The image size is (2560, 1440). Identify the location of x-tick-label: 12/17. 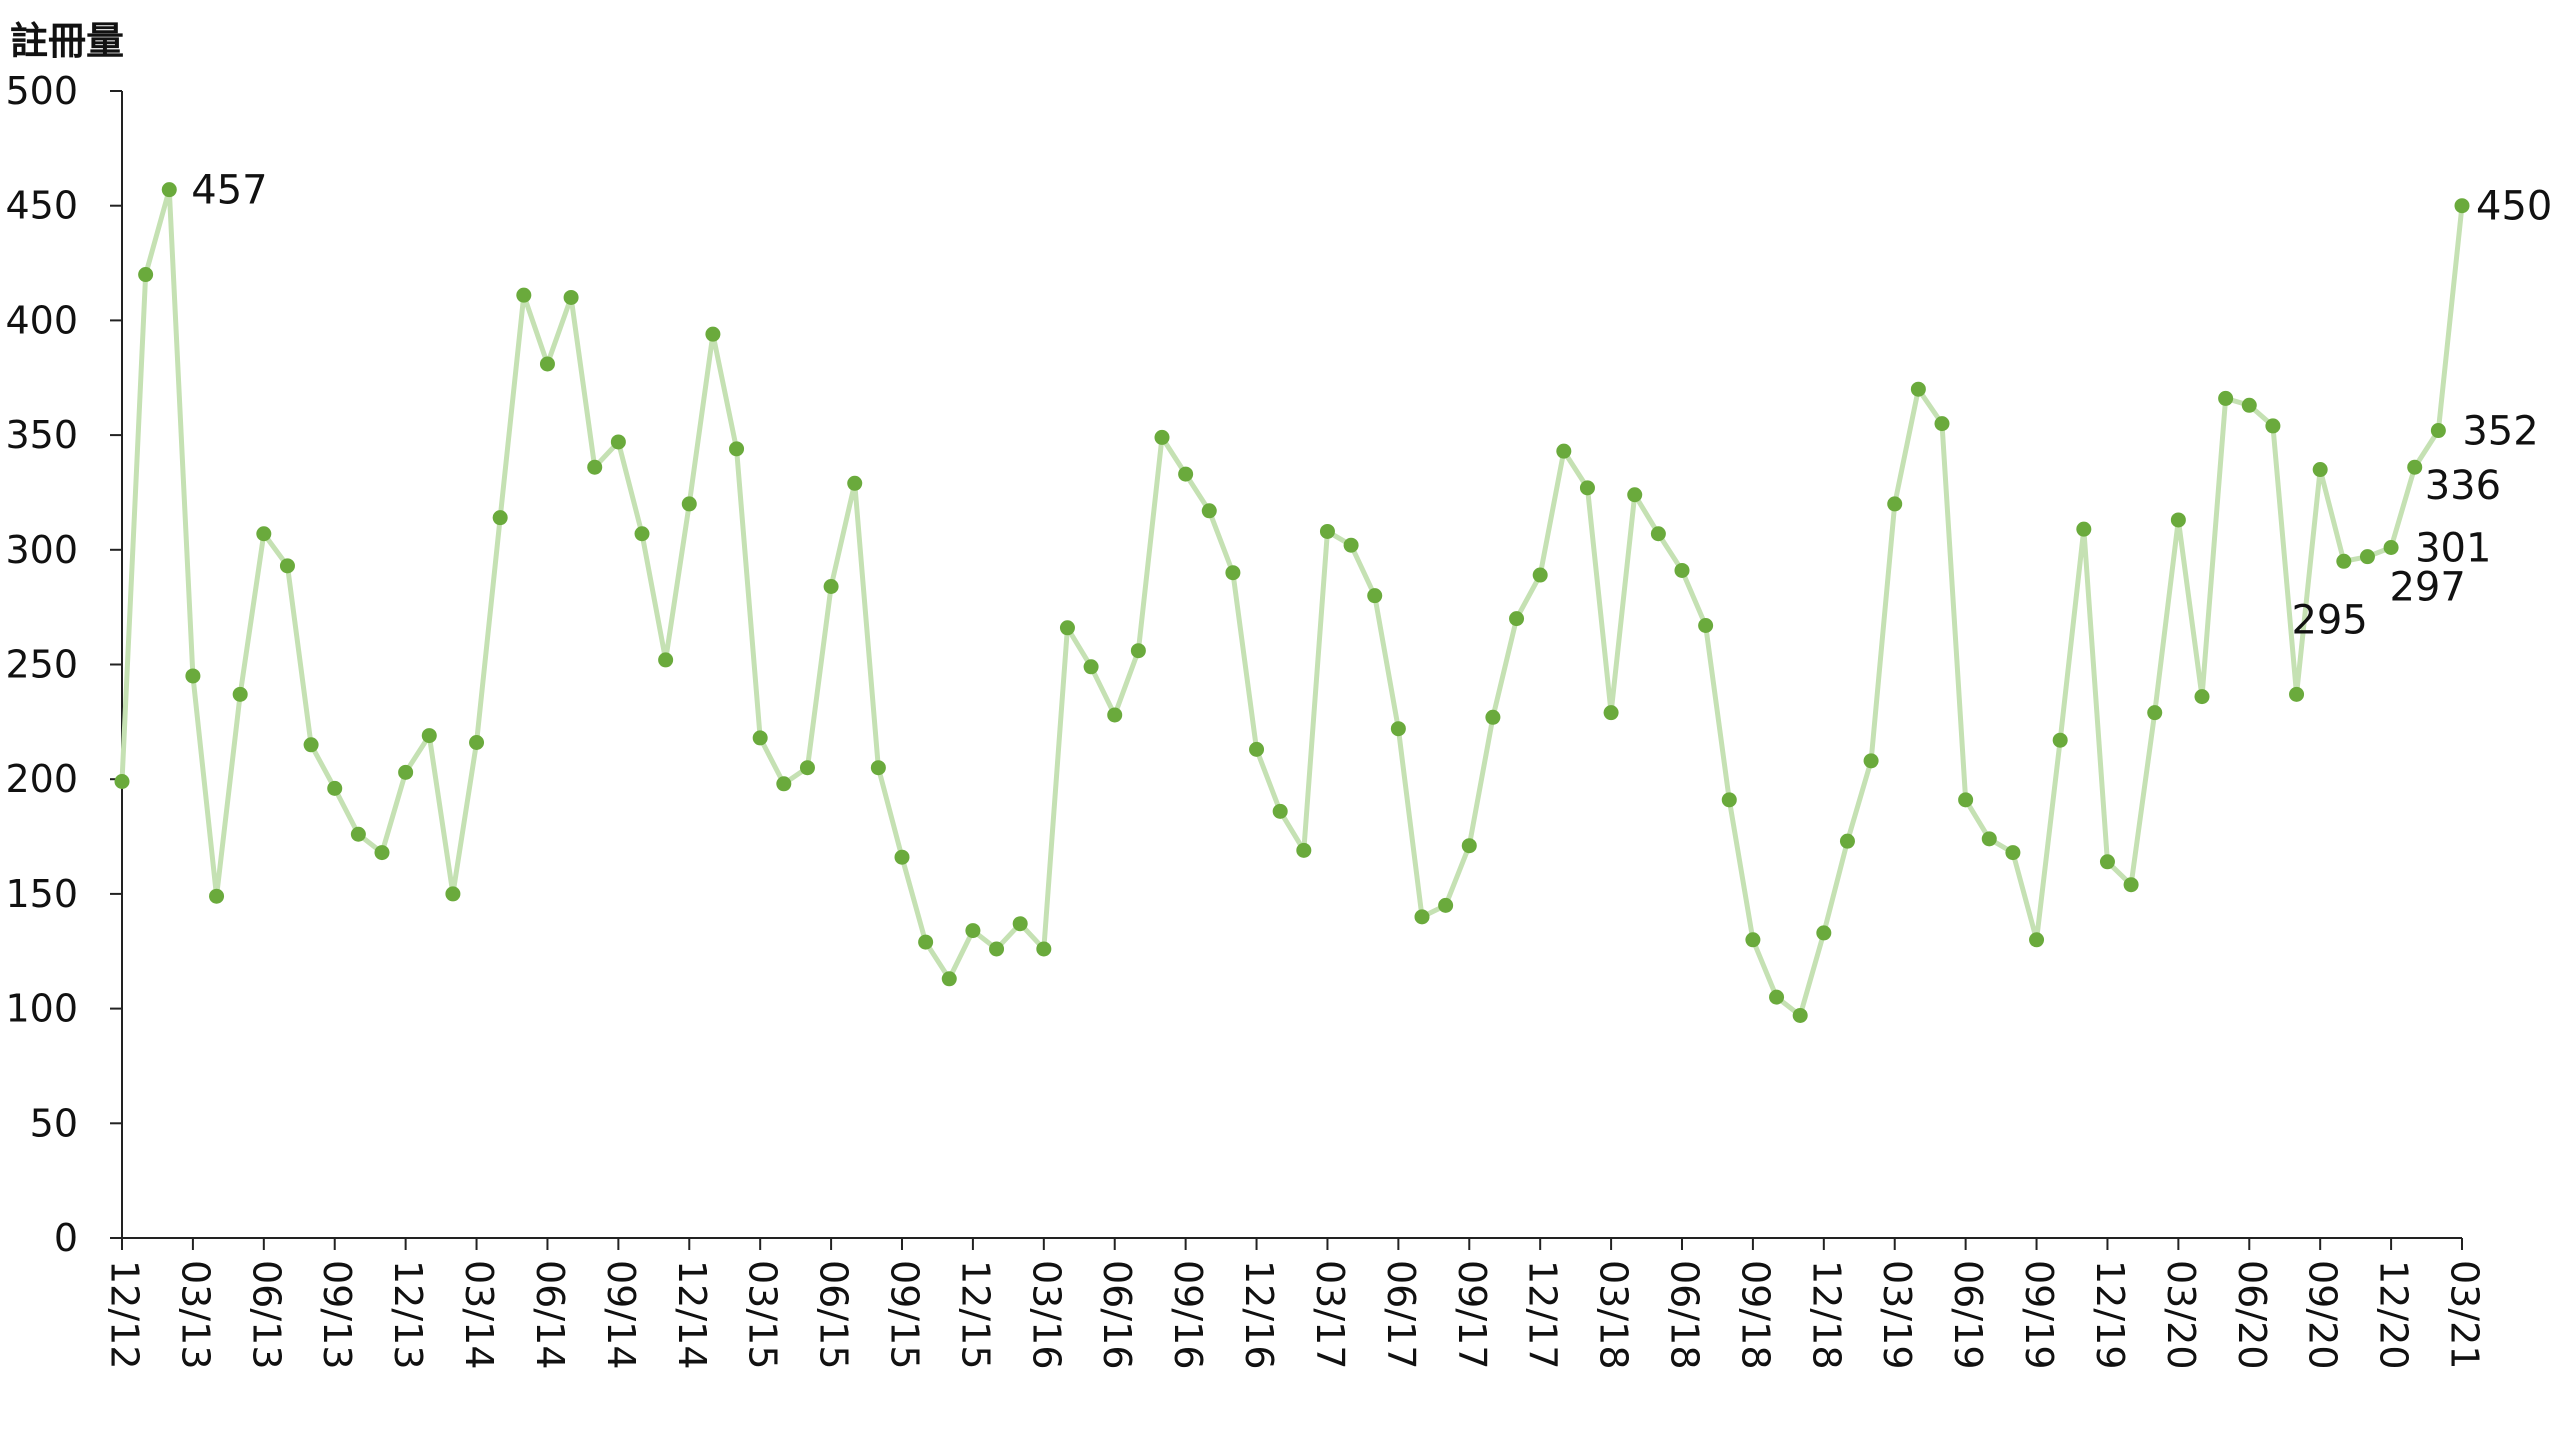
(1543, 1315).